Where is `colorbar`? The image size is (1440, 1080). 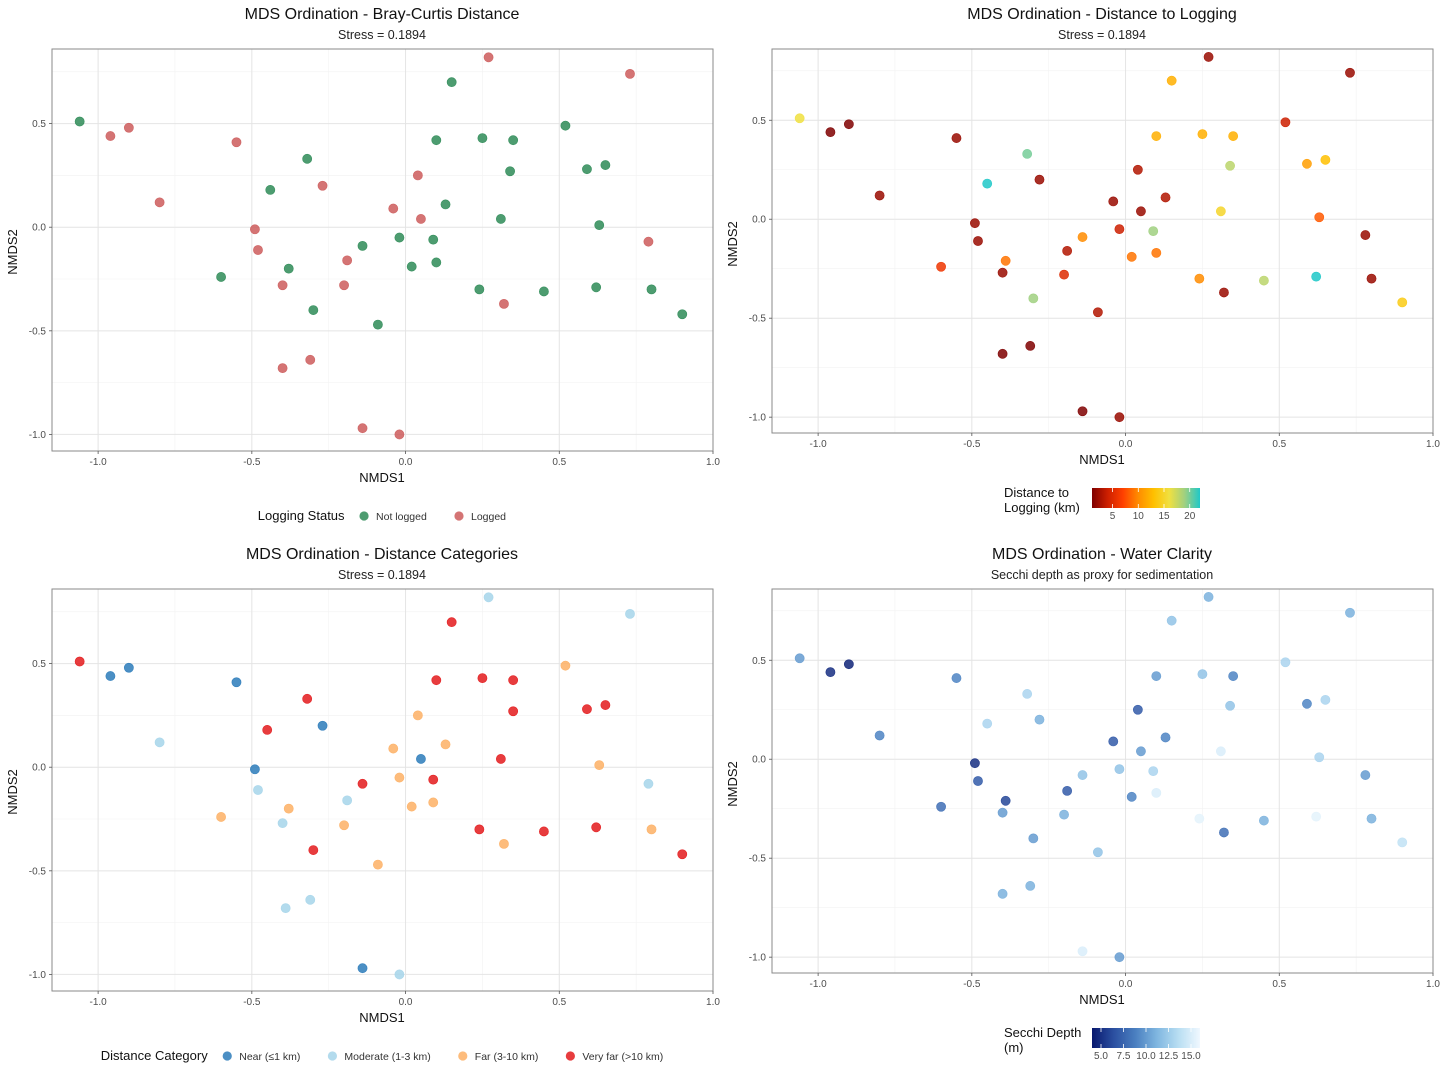
colorbar is located at coordinates (1146, 498).